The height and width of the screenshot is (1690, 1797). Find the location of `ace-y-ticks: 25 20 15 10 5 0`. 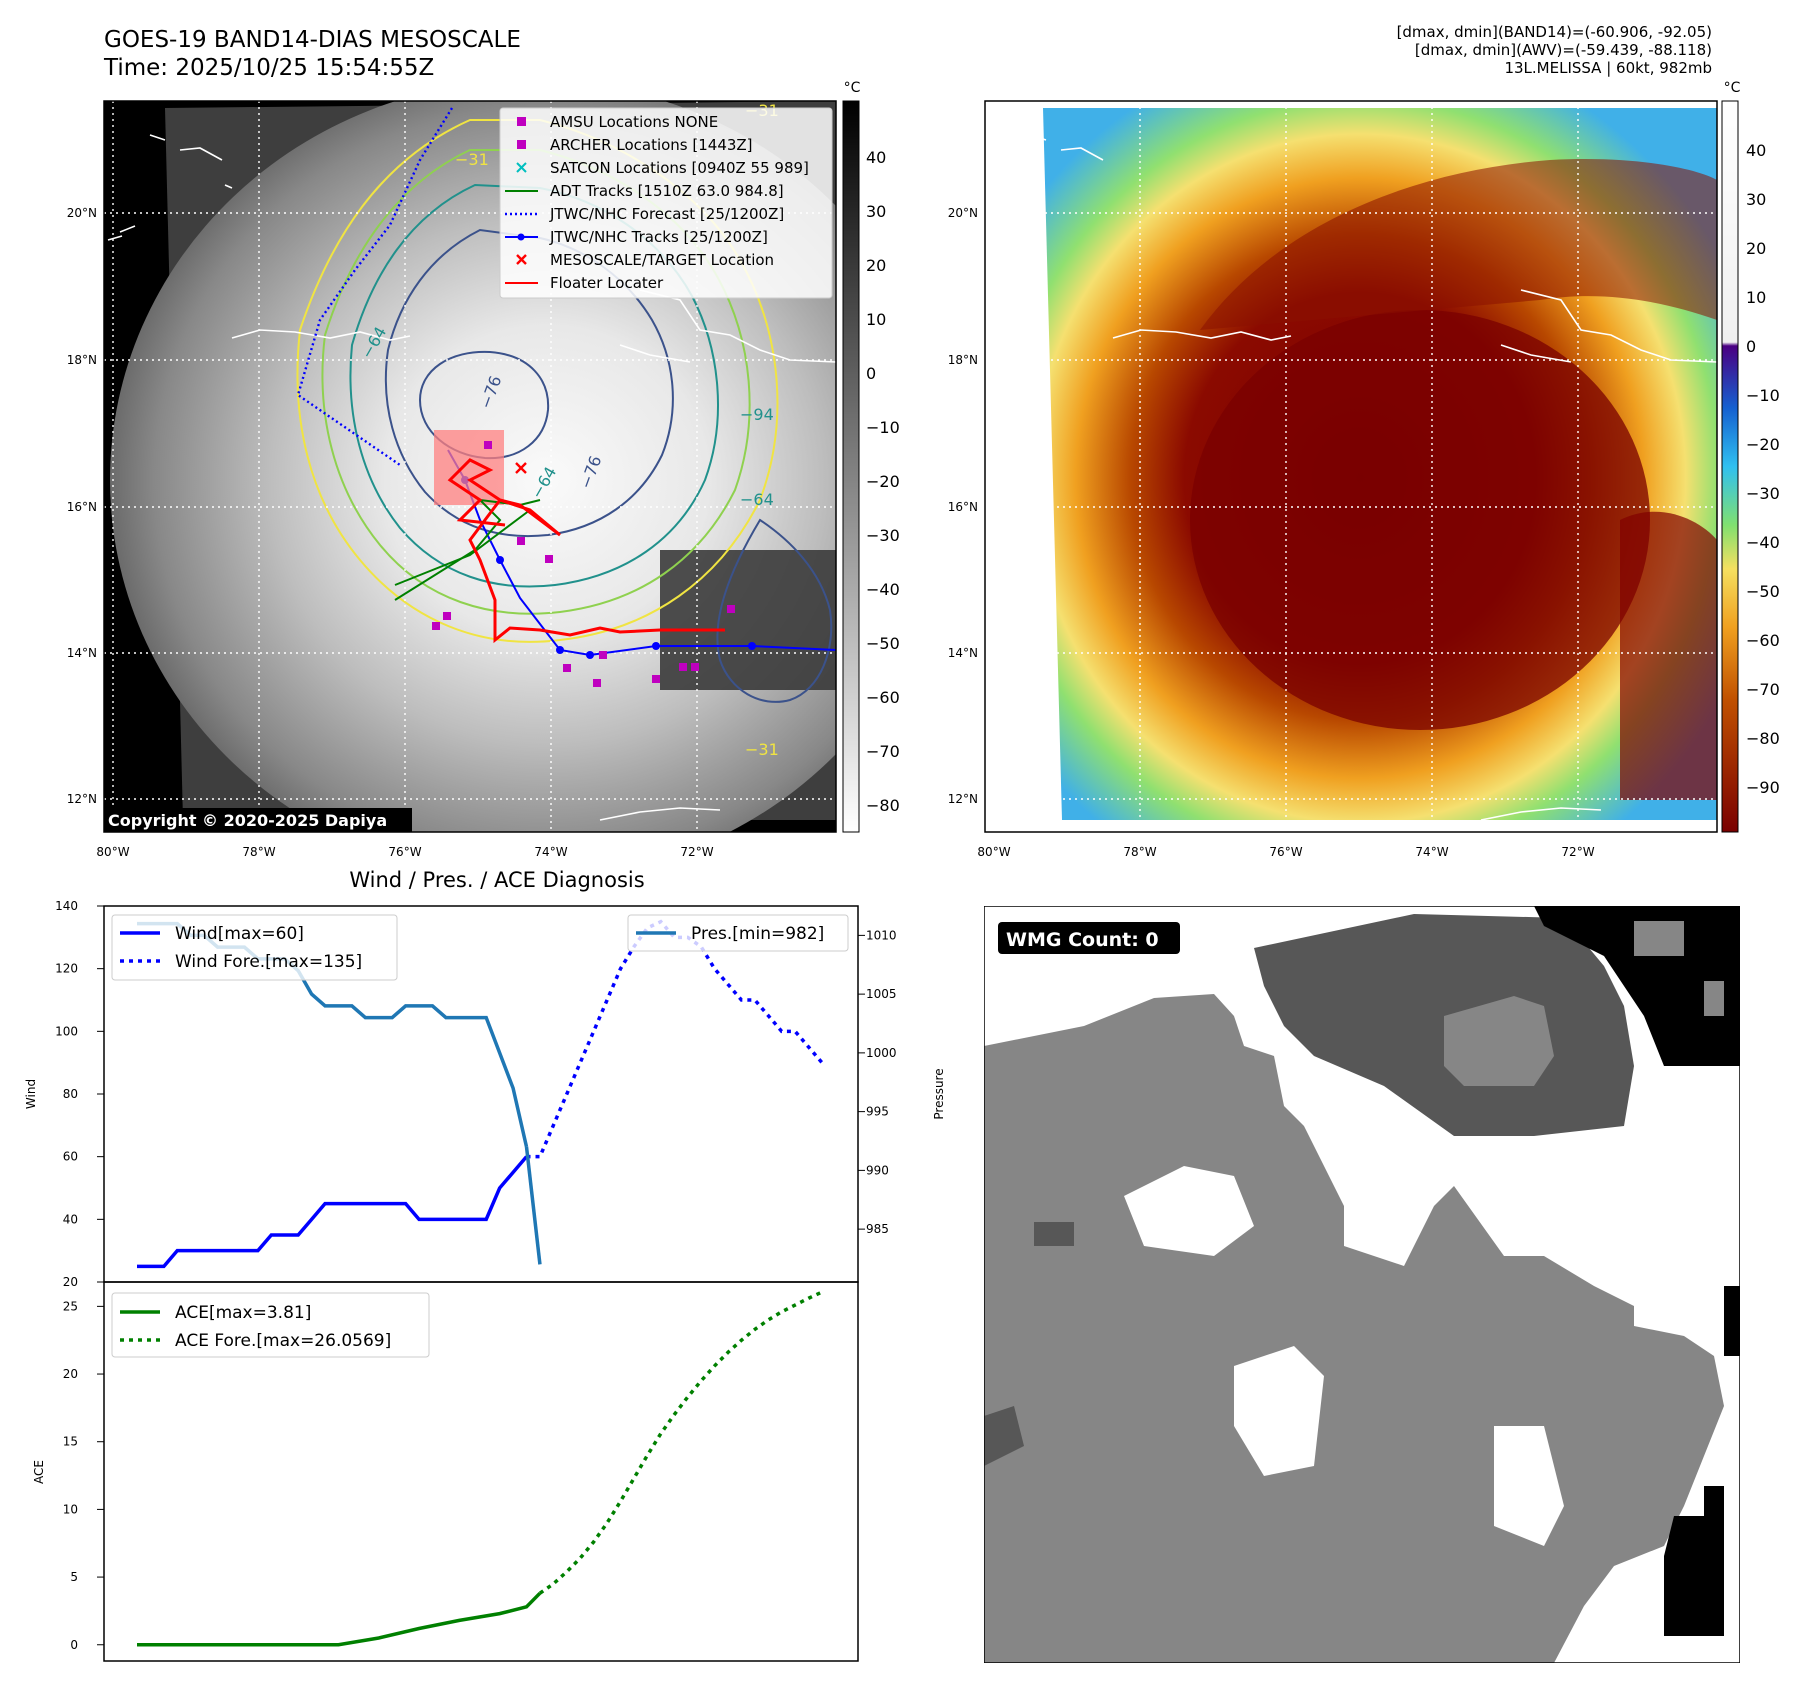

ace-y-ticks: 25 20 15 10 5 0 is located at coordinates (83, 1475).